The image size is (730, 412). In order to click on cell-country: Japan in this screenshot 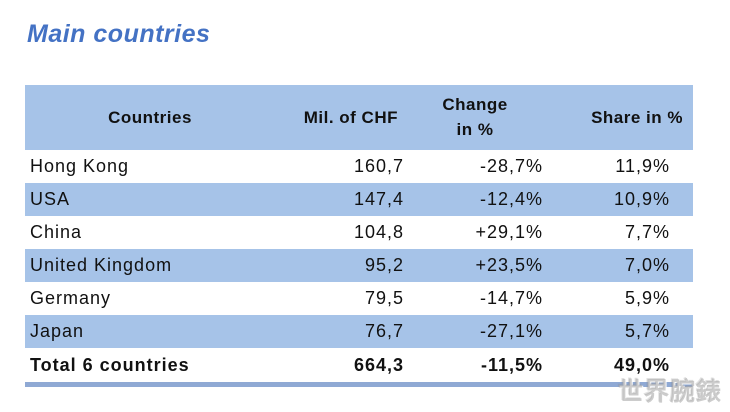, I will do `click(57, 331)`.